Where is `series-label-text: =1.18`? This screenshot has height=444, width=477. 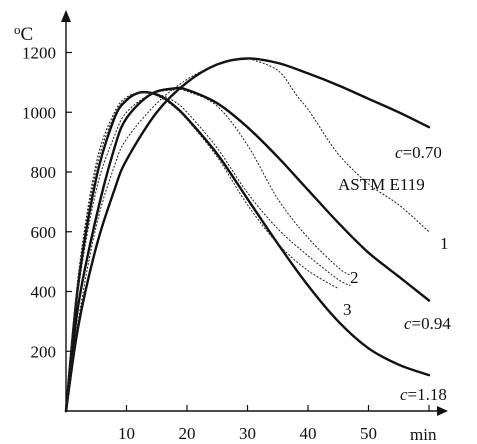 series-label-text: =1.18 is located at coordinates (427, 394).